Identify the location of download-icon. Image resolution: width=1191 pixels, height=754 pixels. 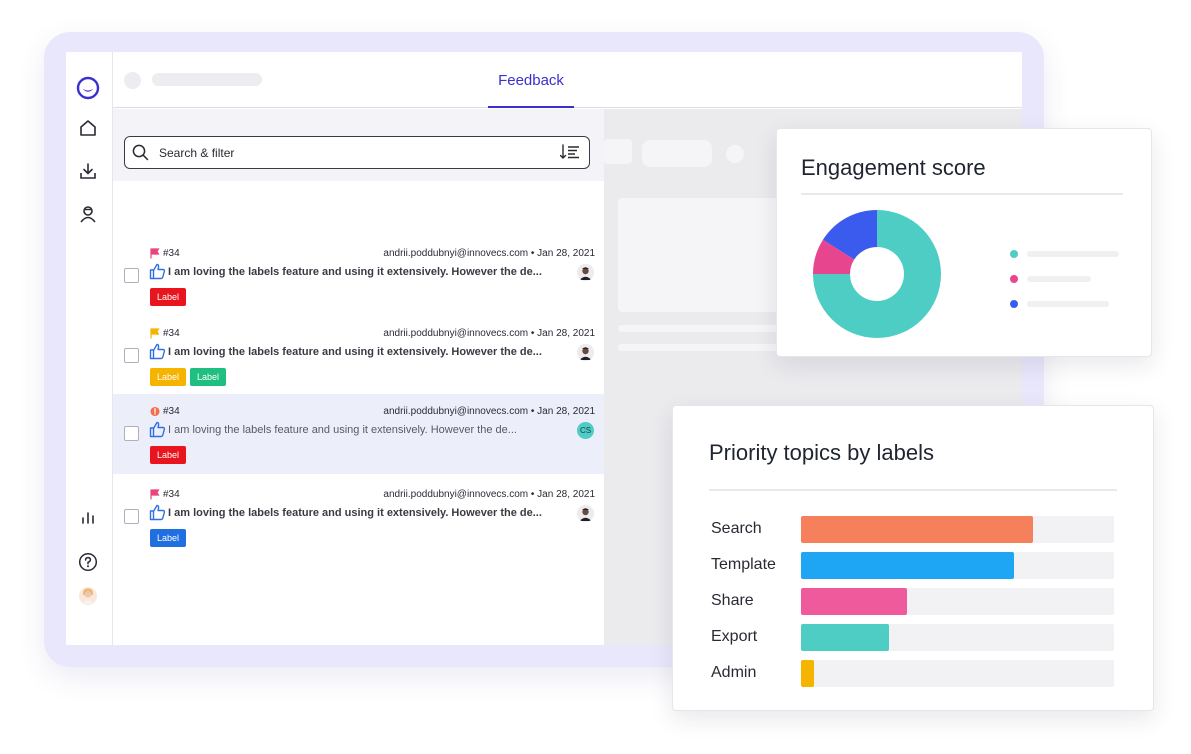
(88, 171).